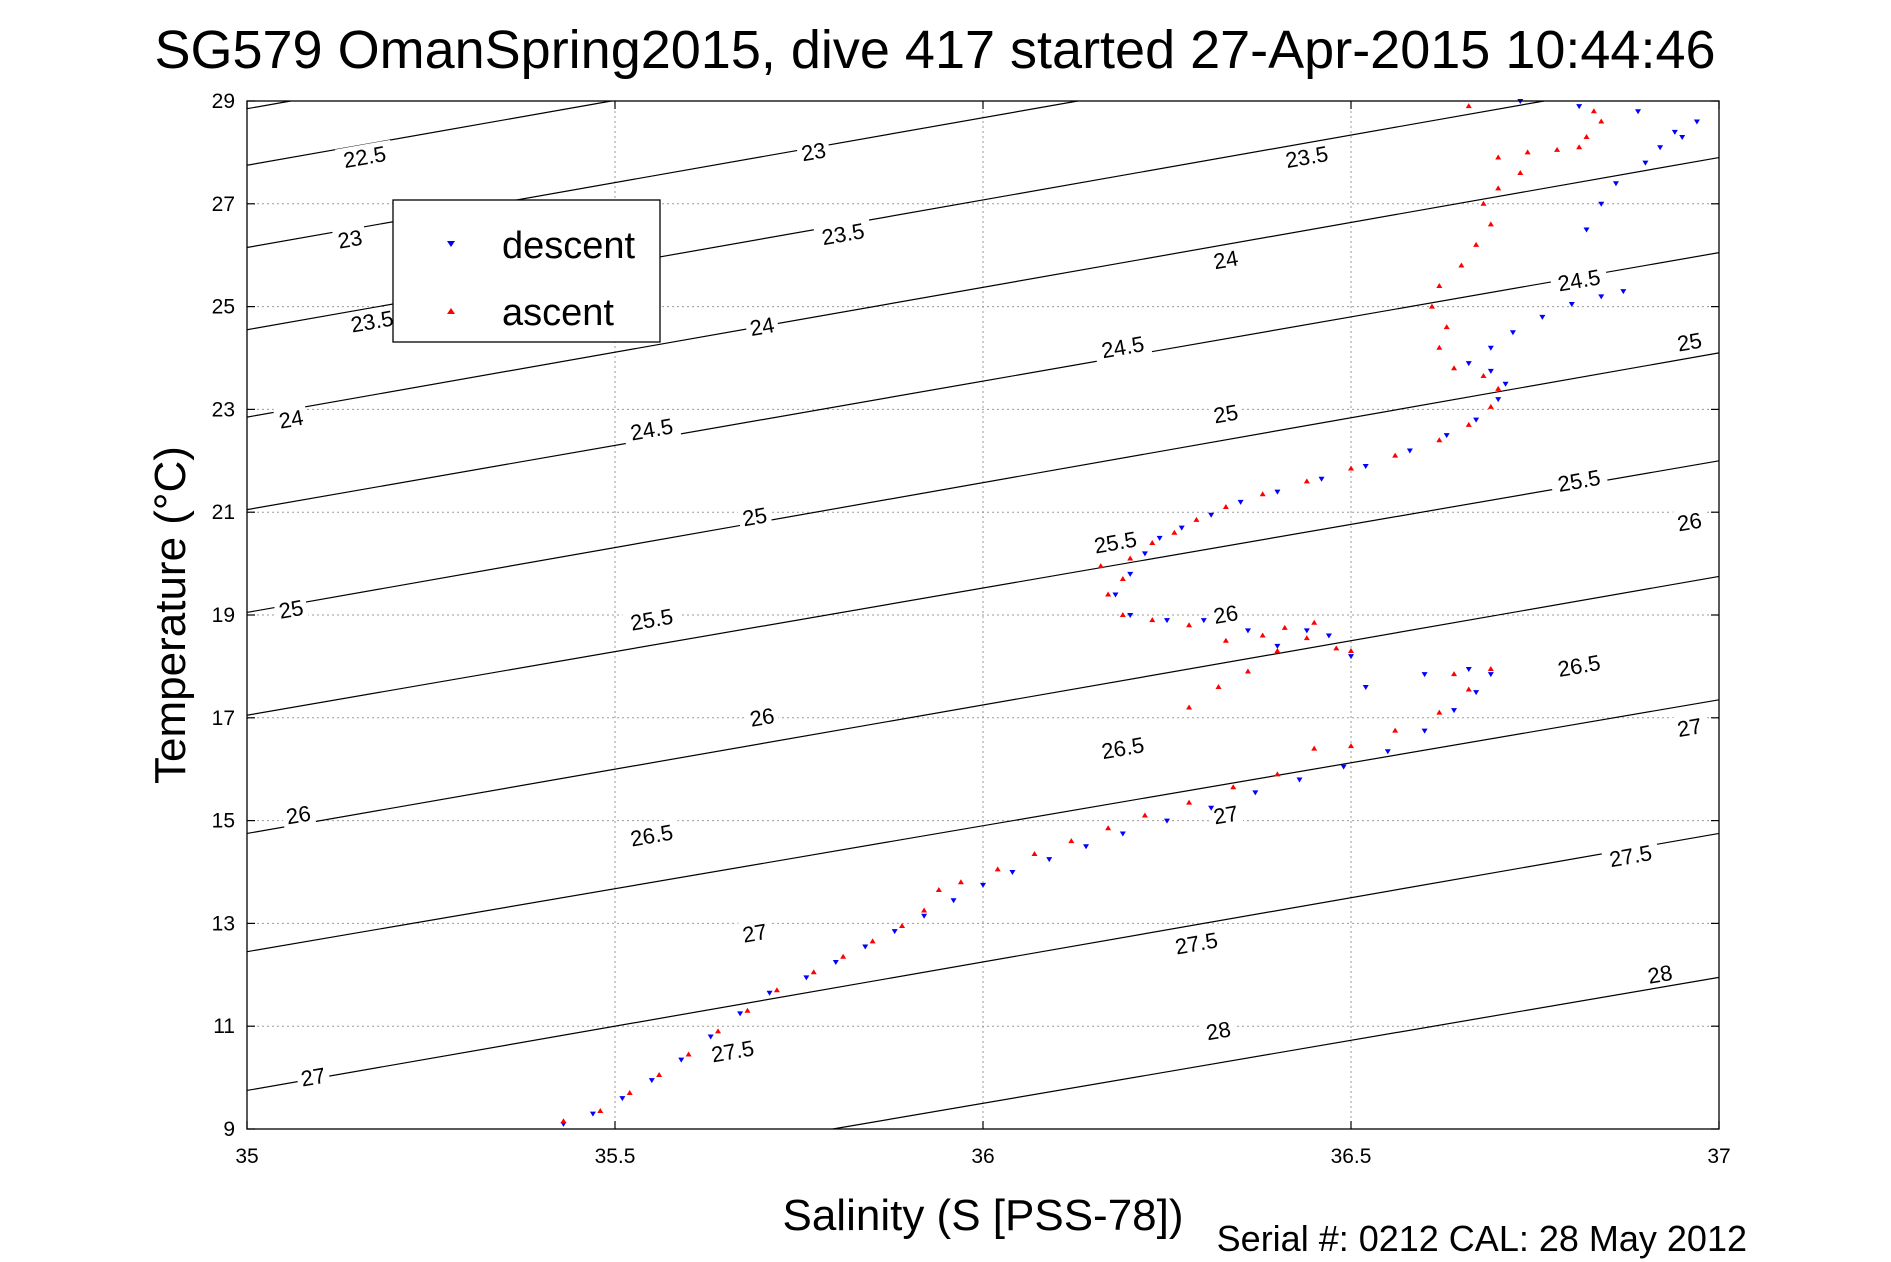 This screenshot has width=1891, height=1262. Describe the element at coordinates (651, 619) in the screenshot. I see `contour-label: 25.5` at that location.